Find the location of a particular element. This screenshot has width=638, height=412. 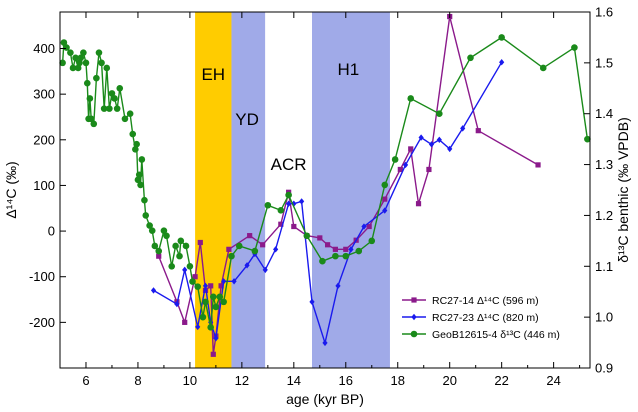

x-tick-label: 22 is located at coordinates (501, 380).